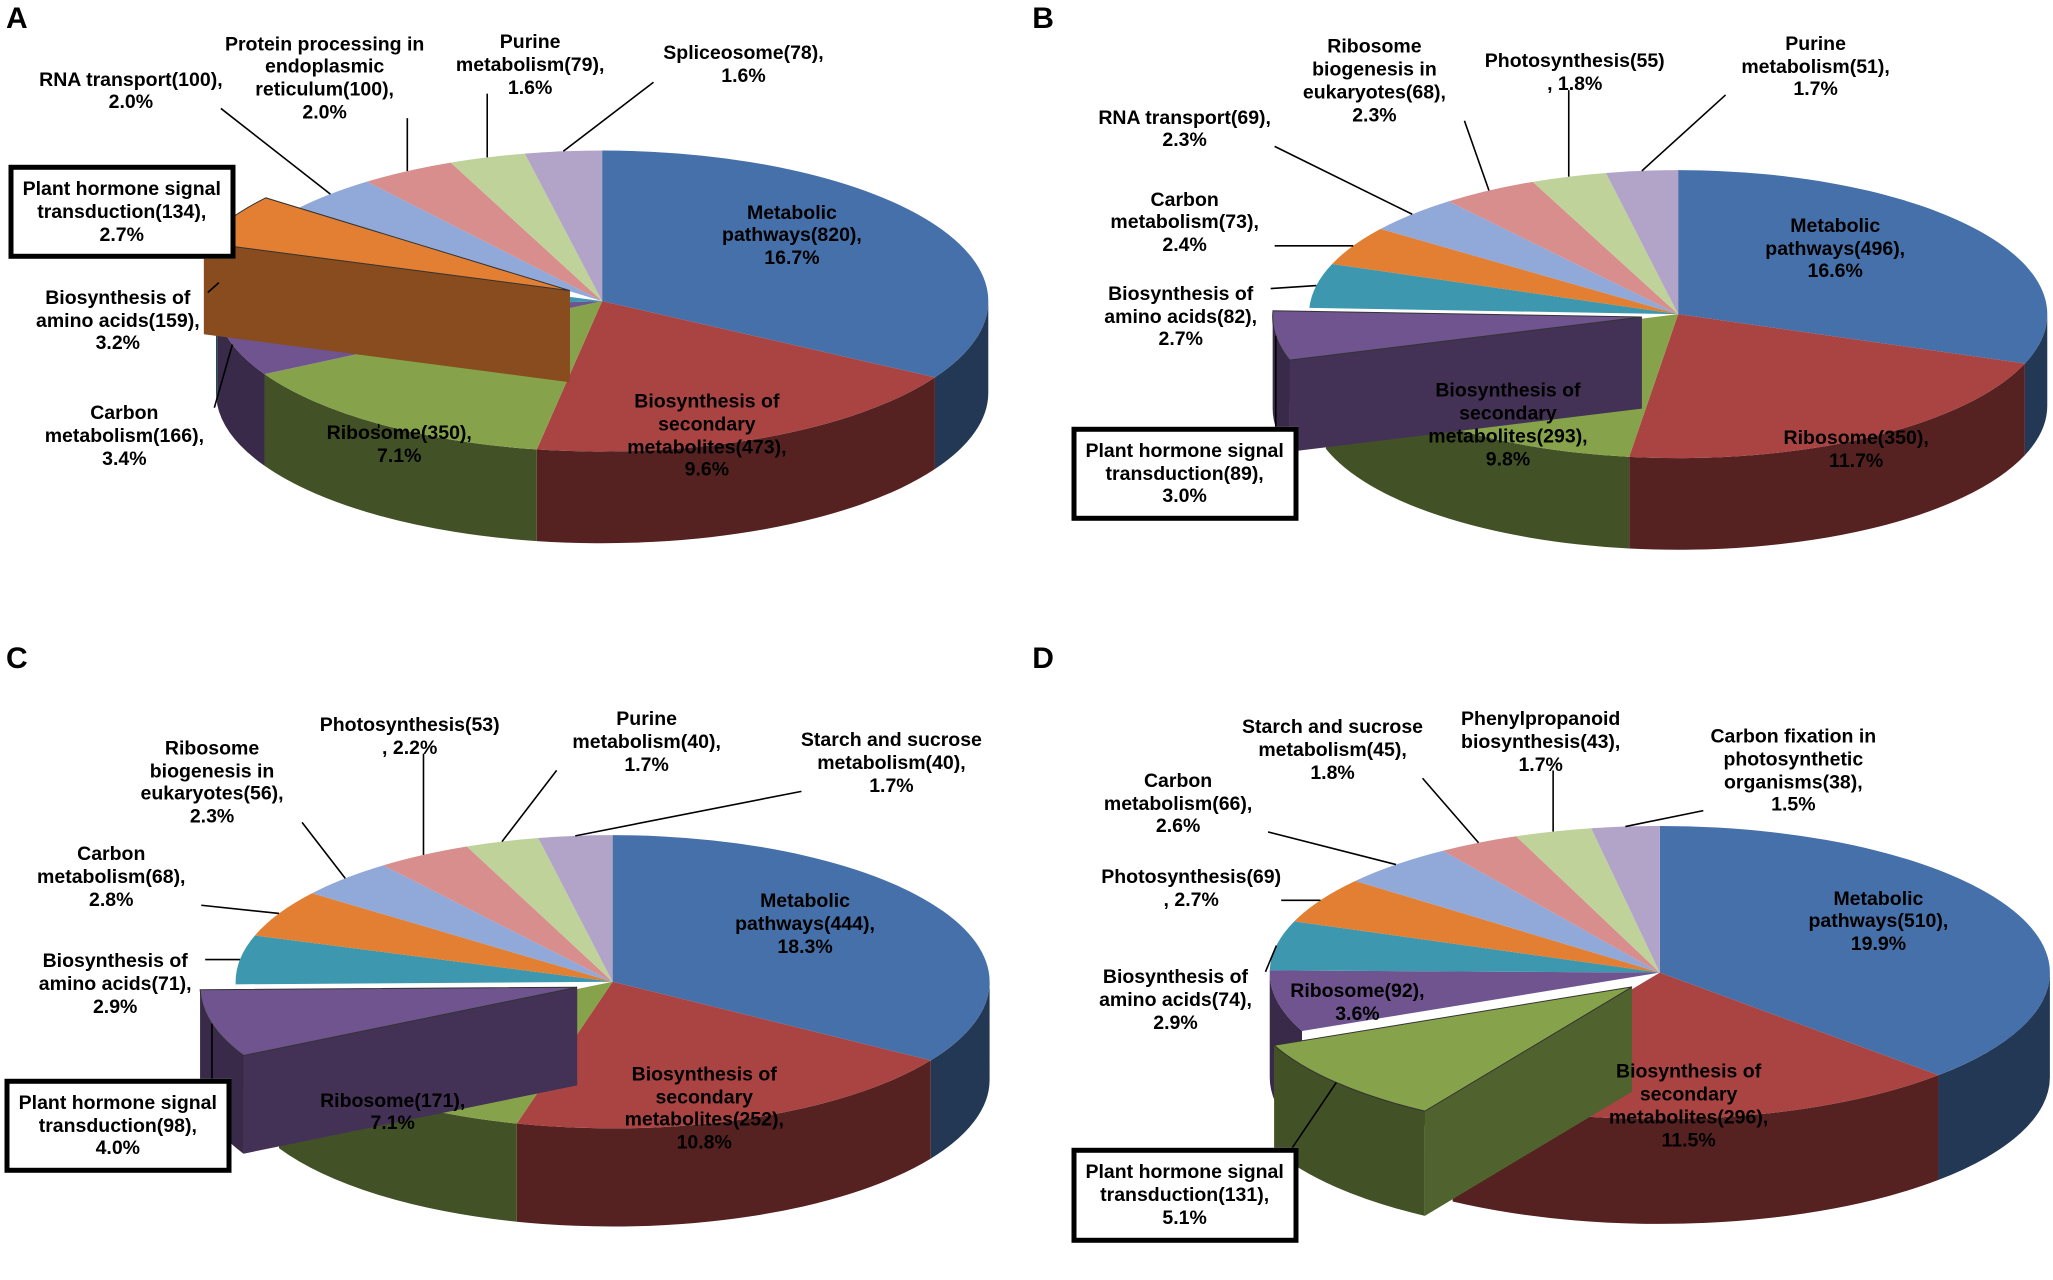 The height and width of the screenshot is (1280, 2053). What do you see at coordinates (1815, 55) in the screenshot?
I see `category-label: Purine metabolism(51),` at bounding box center [1815, 55].